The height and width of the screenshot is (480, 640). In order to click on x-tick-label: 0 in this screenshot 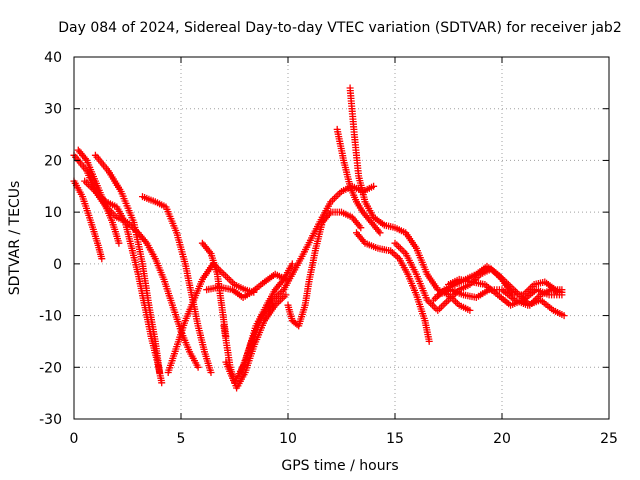, I will do `click(74, 439)`.